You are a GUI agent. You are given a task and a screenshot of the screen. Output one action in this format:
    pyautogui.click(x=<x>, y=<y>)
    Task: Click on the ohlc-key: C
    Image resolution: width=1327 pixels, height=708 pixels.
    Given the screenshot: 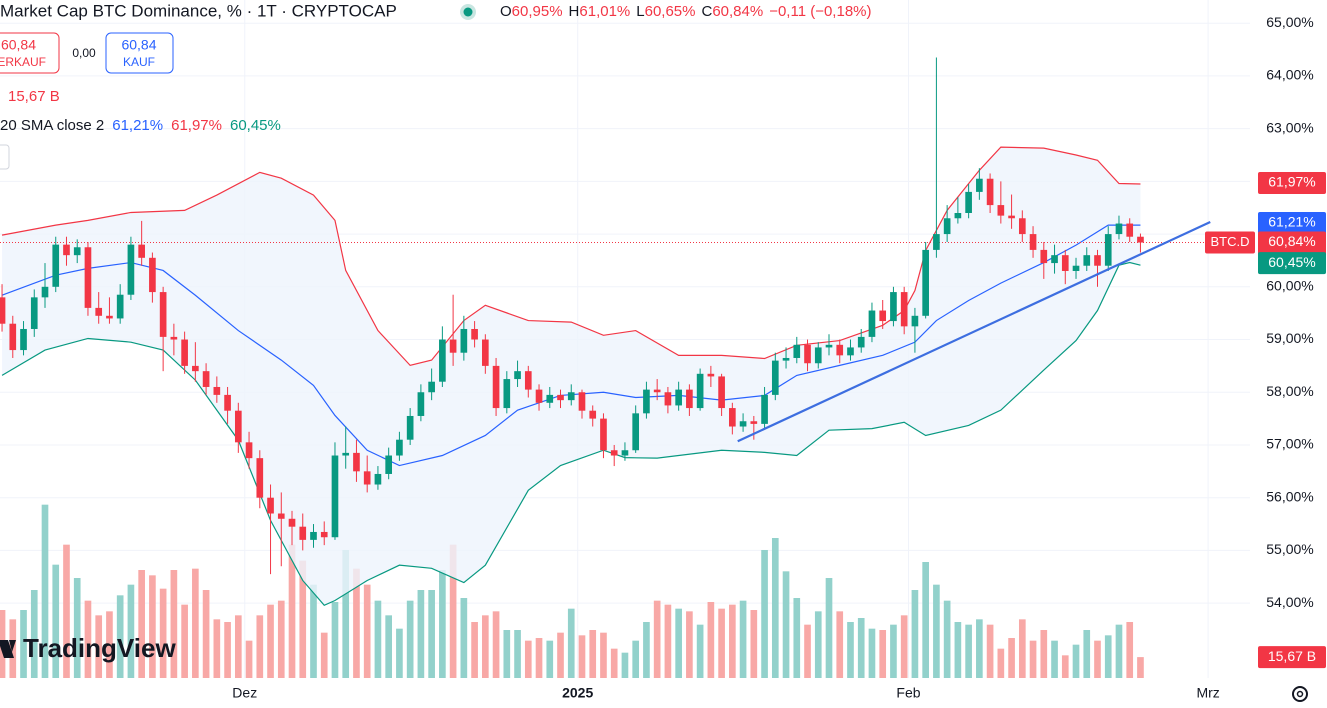 What is the action you would take?
    pyautogui.click(x=706, y=11)
    